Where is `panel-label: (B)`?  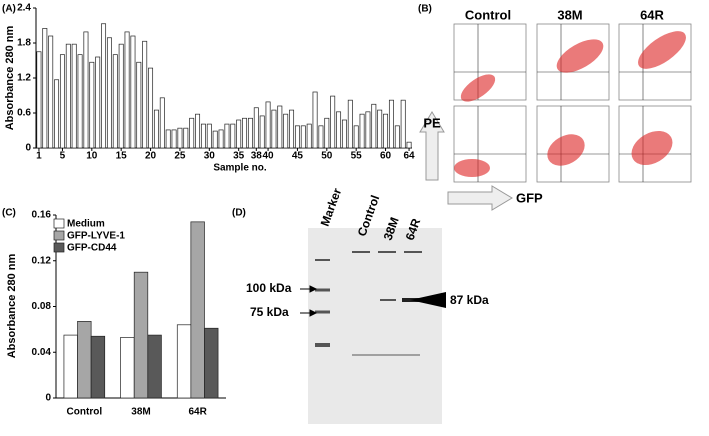 panel-label: (B) is located at coordinates (425, 9).